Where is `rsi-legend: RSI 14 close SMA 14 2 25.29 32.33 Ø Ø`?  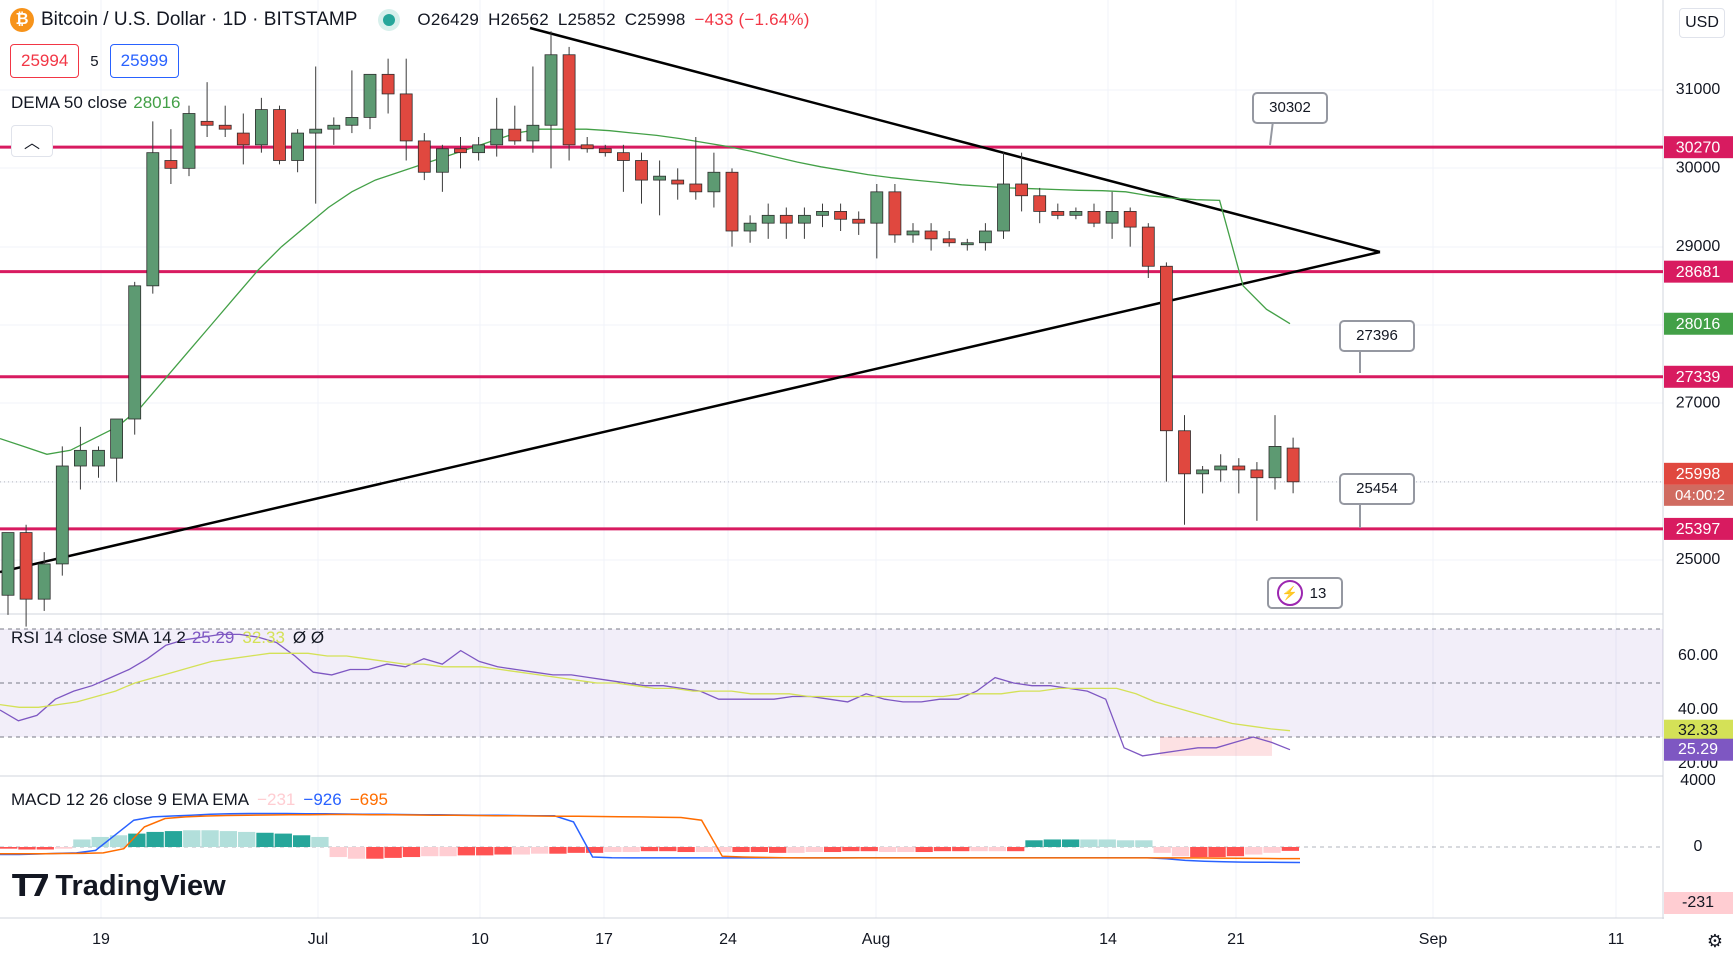 rsi-legend: RSI 14 close SMA 14 2 25.29 32.33 Ø Ø is located at coordinates (167, 638).